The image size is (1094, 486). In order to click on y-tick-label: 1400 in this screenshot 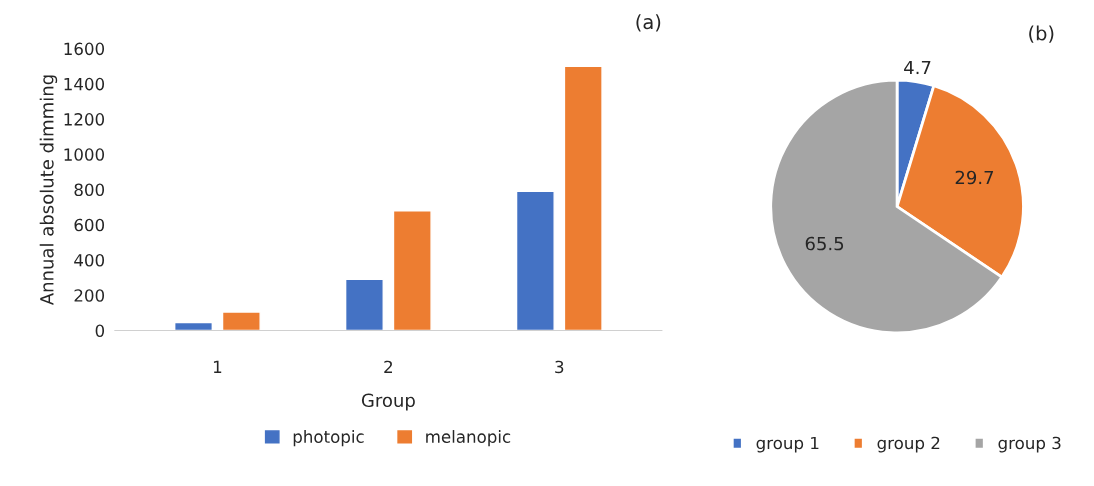, I will do `click(84, 84)`.